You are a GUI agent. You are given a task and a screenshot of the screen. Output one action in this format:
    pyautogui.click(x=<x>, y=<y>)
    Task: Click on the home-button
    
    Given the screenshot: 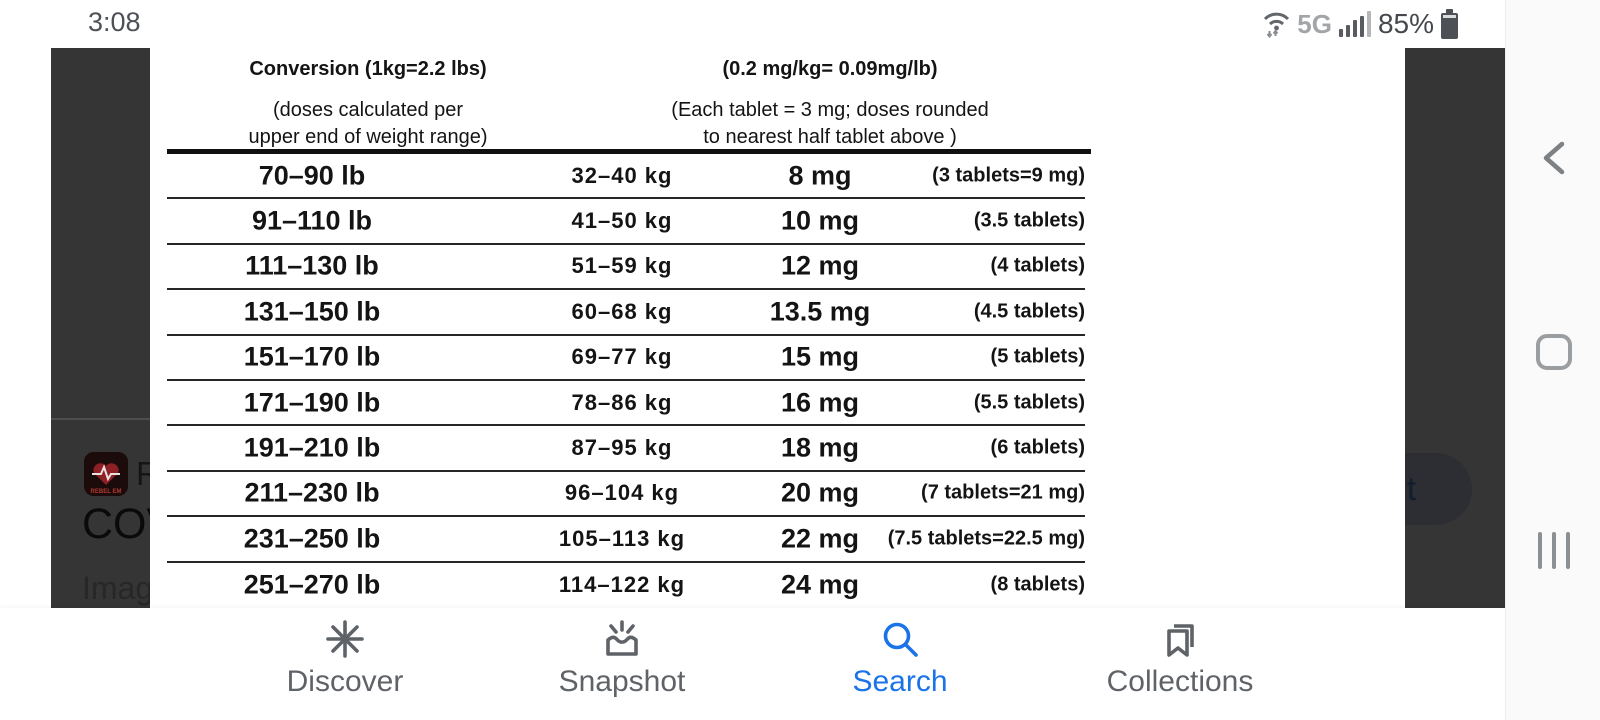 What is the action you would take?
    pyautogui.click(x=1553, y=352)
    